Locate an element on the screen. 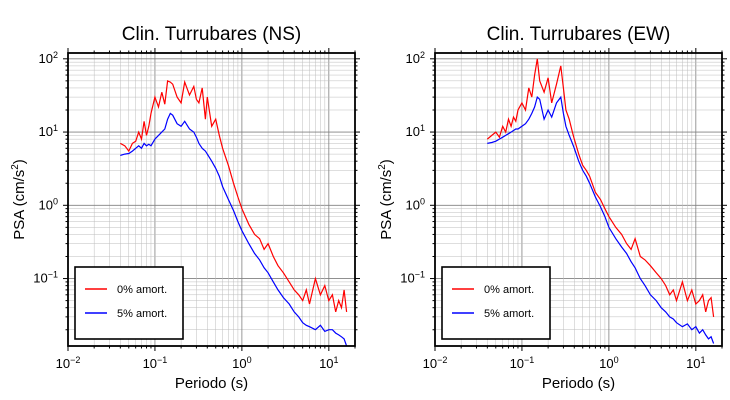  chart-title: Clin. Turrubares (EW) is located at coordinates (579, 34).